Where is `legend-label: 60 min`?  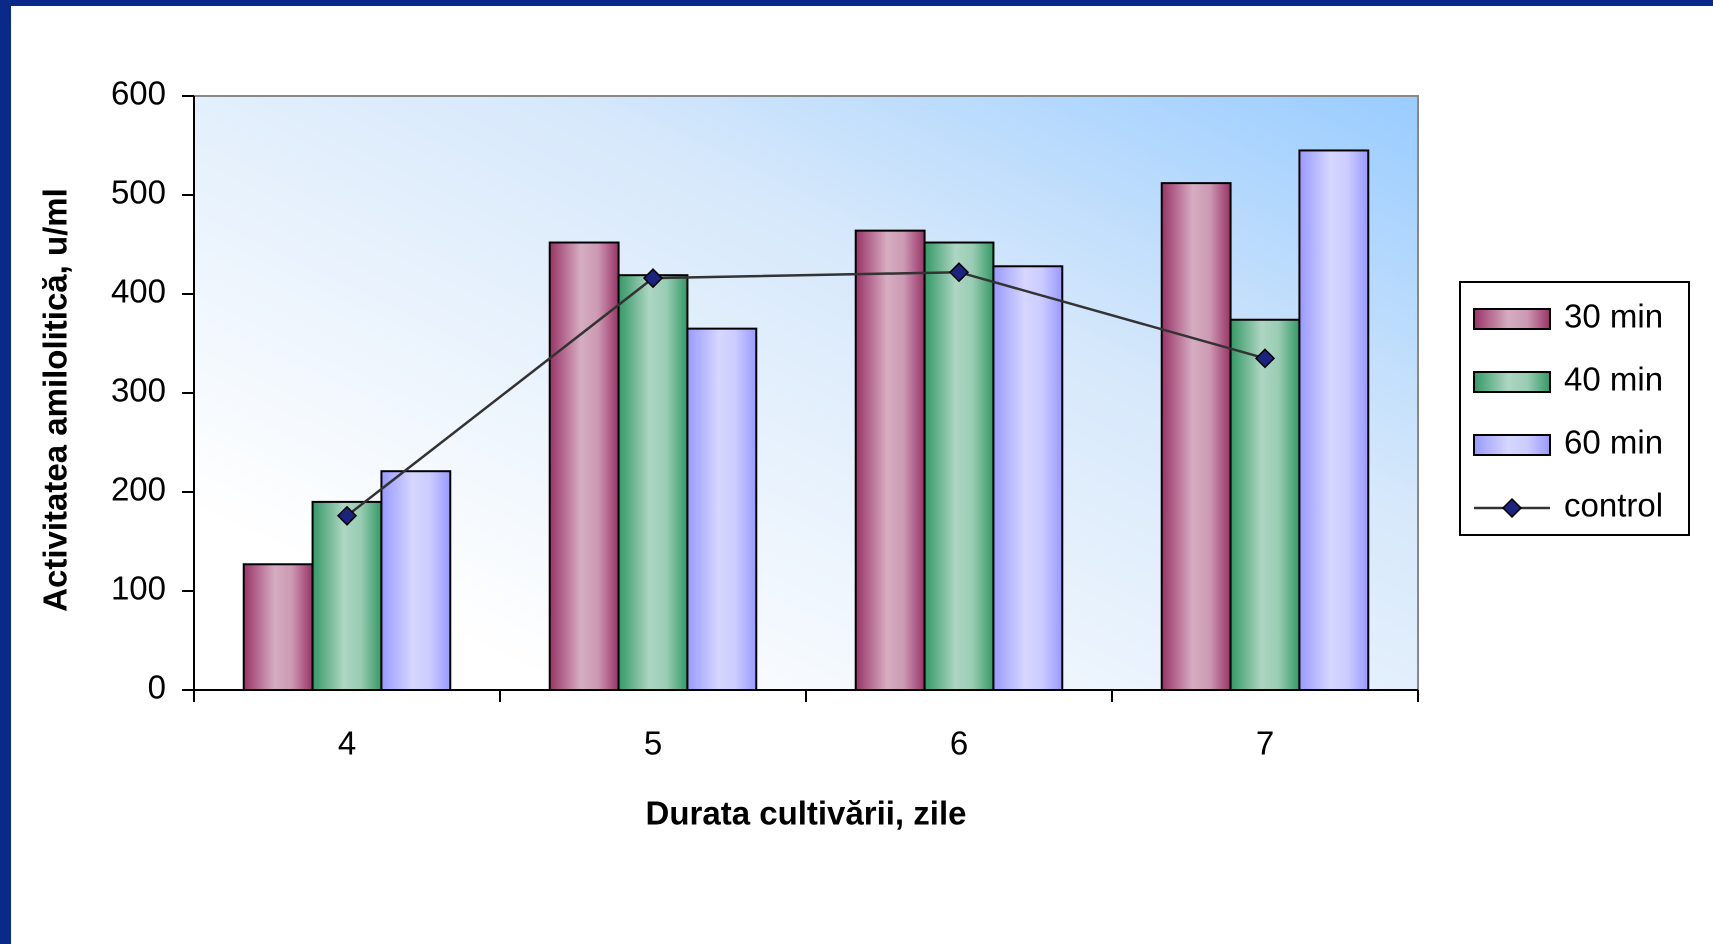 legend-label: 60 min is located at coordinates (1613, 442).